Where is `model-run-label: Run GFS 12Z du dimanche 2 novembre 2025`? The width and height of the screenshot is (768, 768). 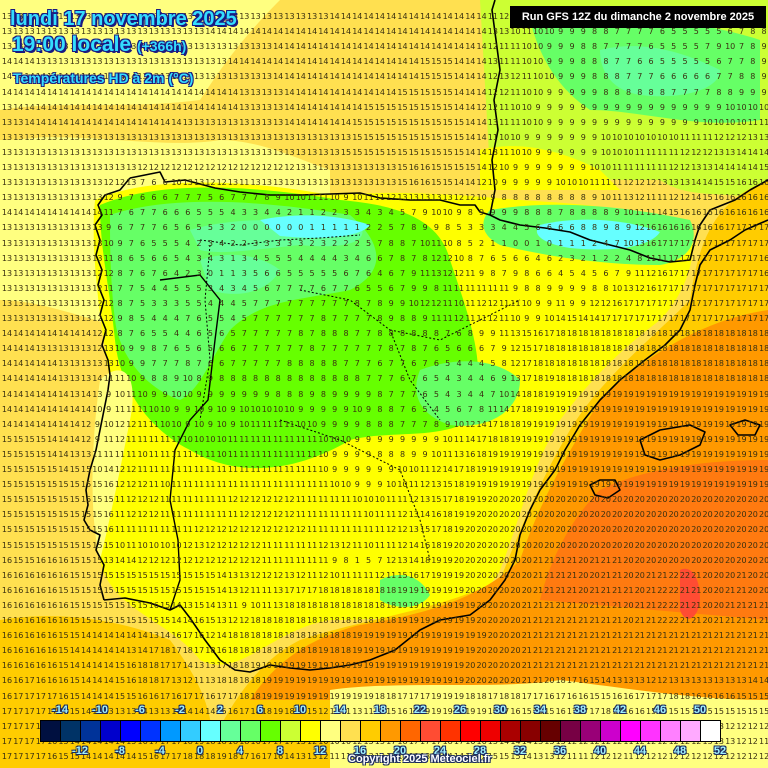
model-run-label: Run GFS 12Z du dimanche 2 novembre 2025 is located at coordinates (638, 17).